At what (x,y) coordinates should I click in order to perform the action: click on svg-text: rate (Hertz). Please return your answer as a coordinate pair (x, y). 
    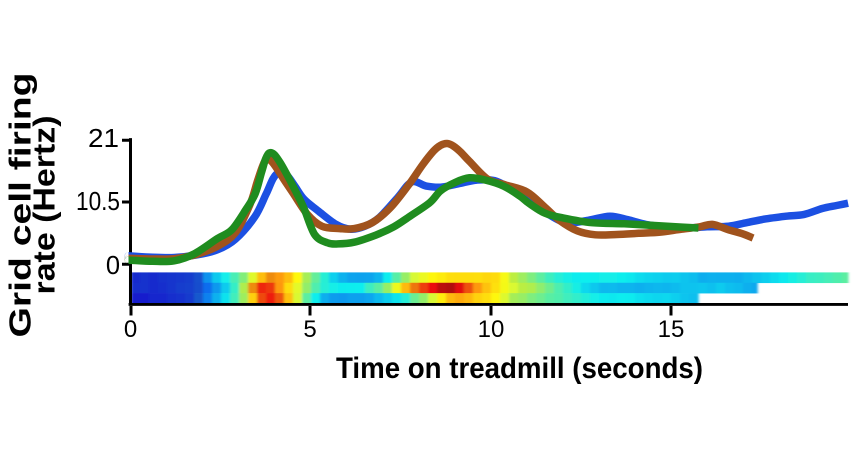
    Looking at the image, I should click on (44, 205).